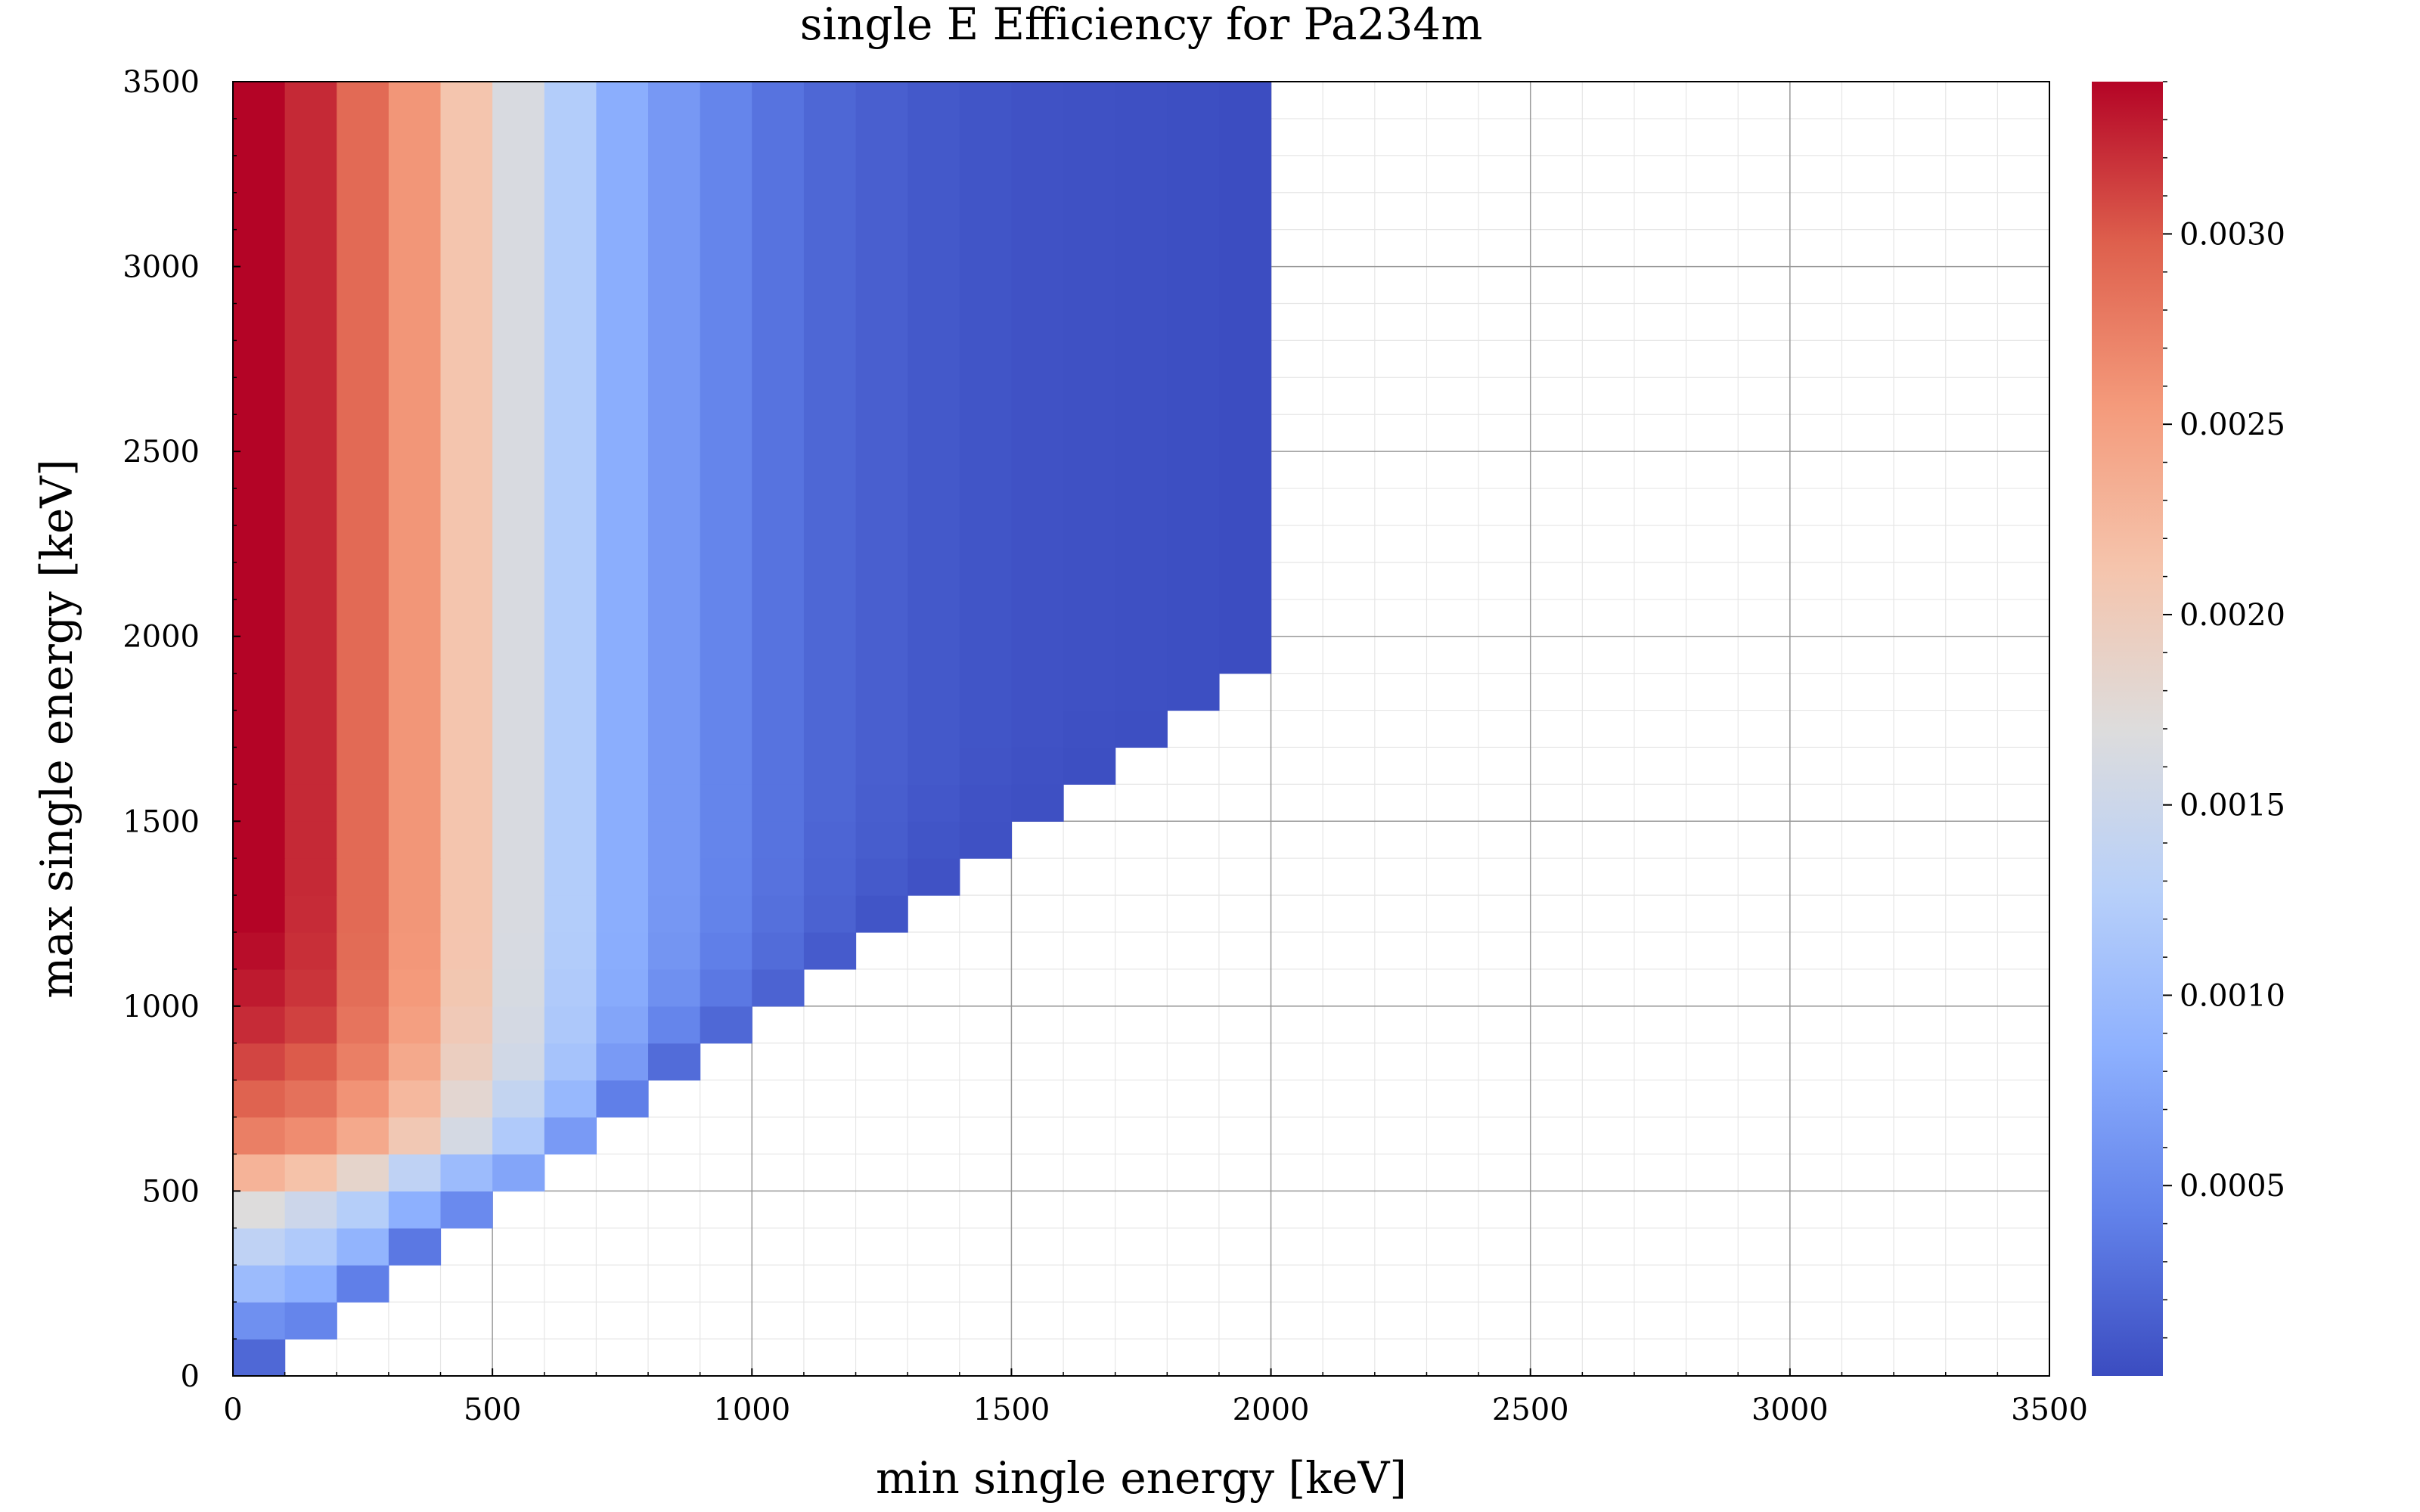 The width and height of the screenshot is (2420, 1512). I want to click on x-tick-label: 2500, so click(1530, 1410).